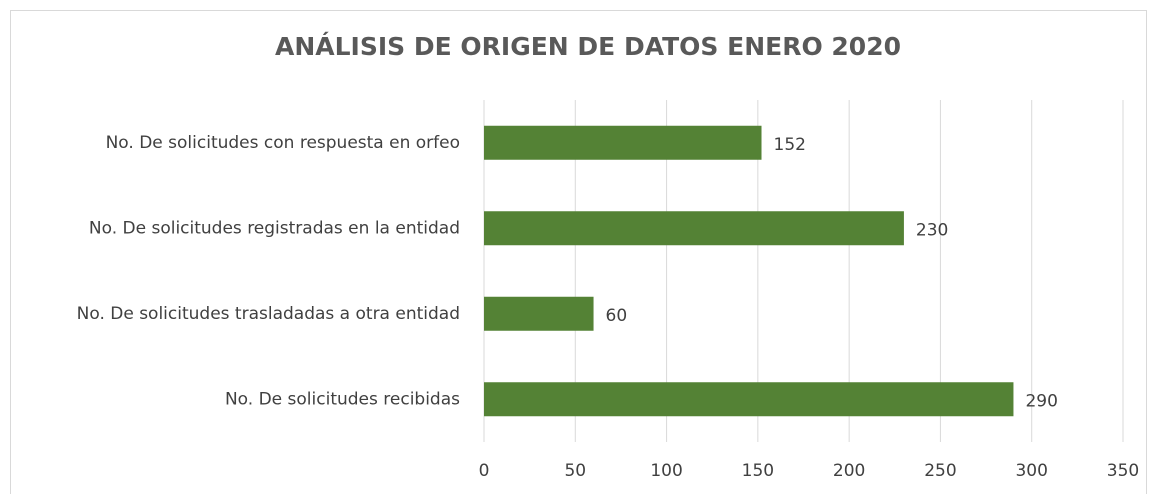  I want to click on data-label: 60, so click(617, 316).